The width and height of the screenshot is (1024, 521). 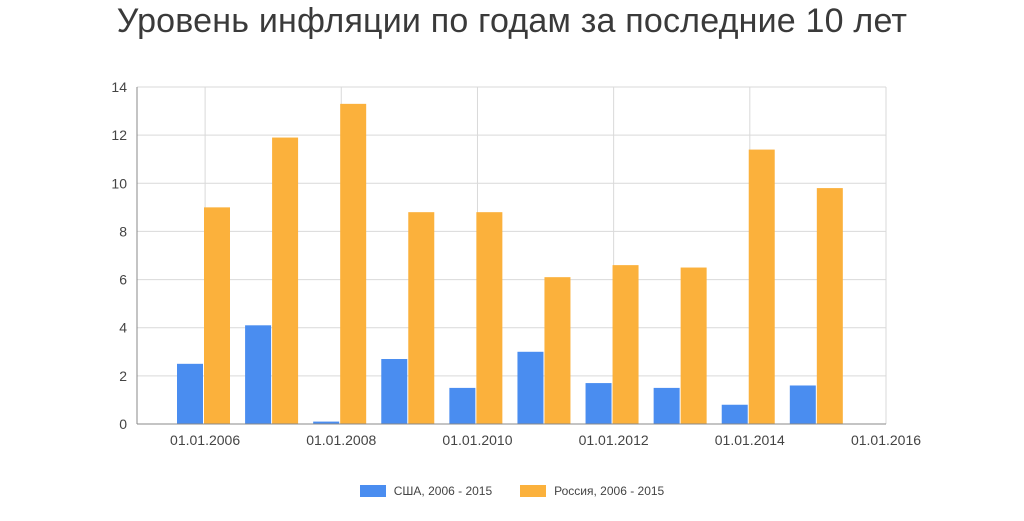 What do you see at coordinates (750, 440) in the screenshot?
I see `x-tick-label: 01.01.2014` at bounding box center [750, 440].